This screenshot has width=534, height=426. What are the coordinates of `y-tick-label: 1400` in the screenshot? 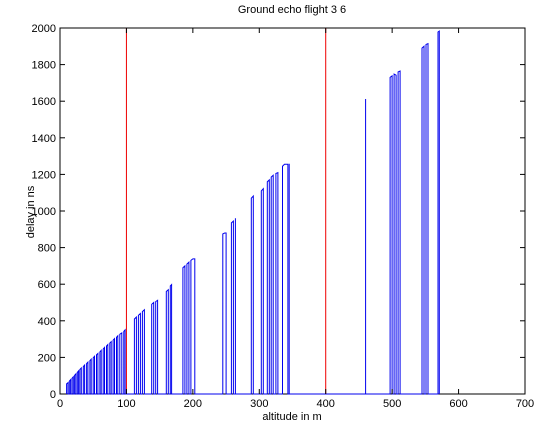 It's located at (44, 139).